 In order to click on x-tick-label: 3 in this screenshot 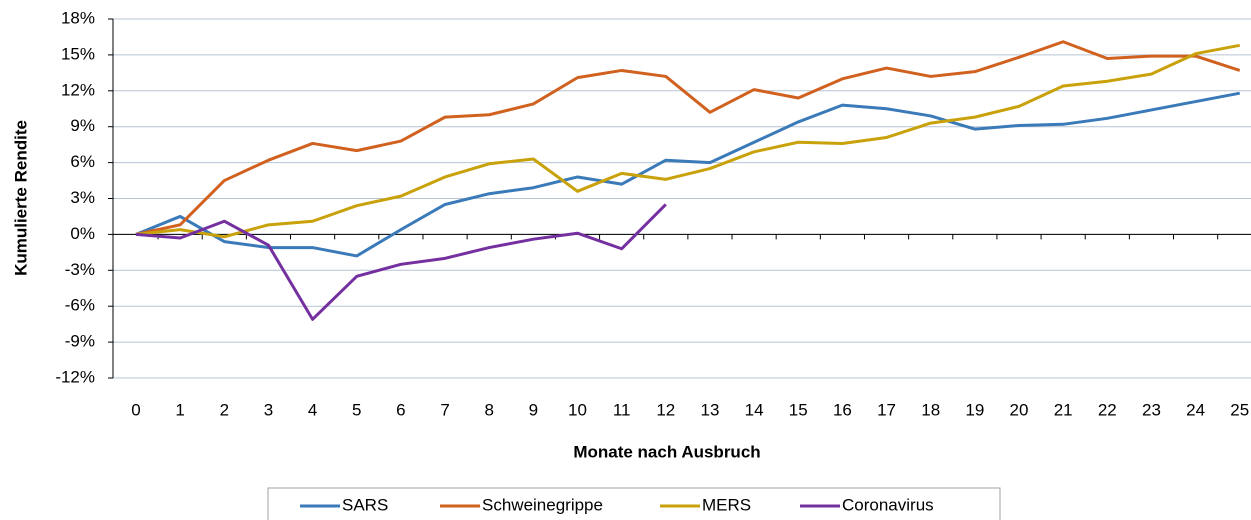, I will do `click(268, 409)`.